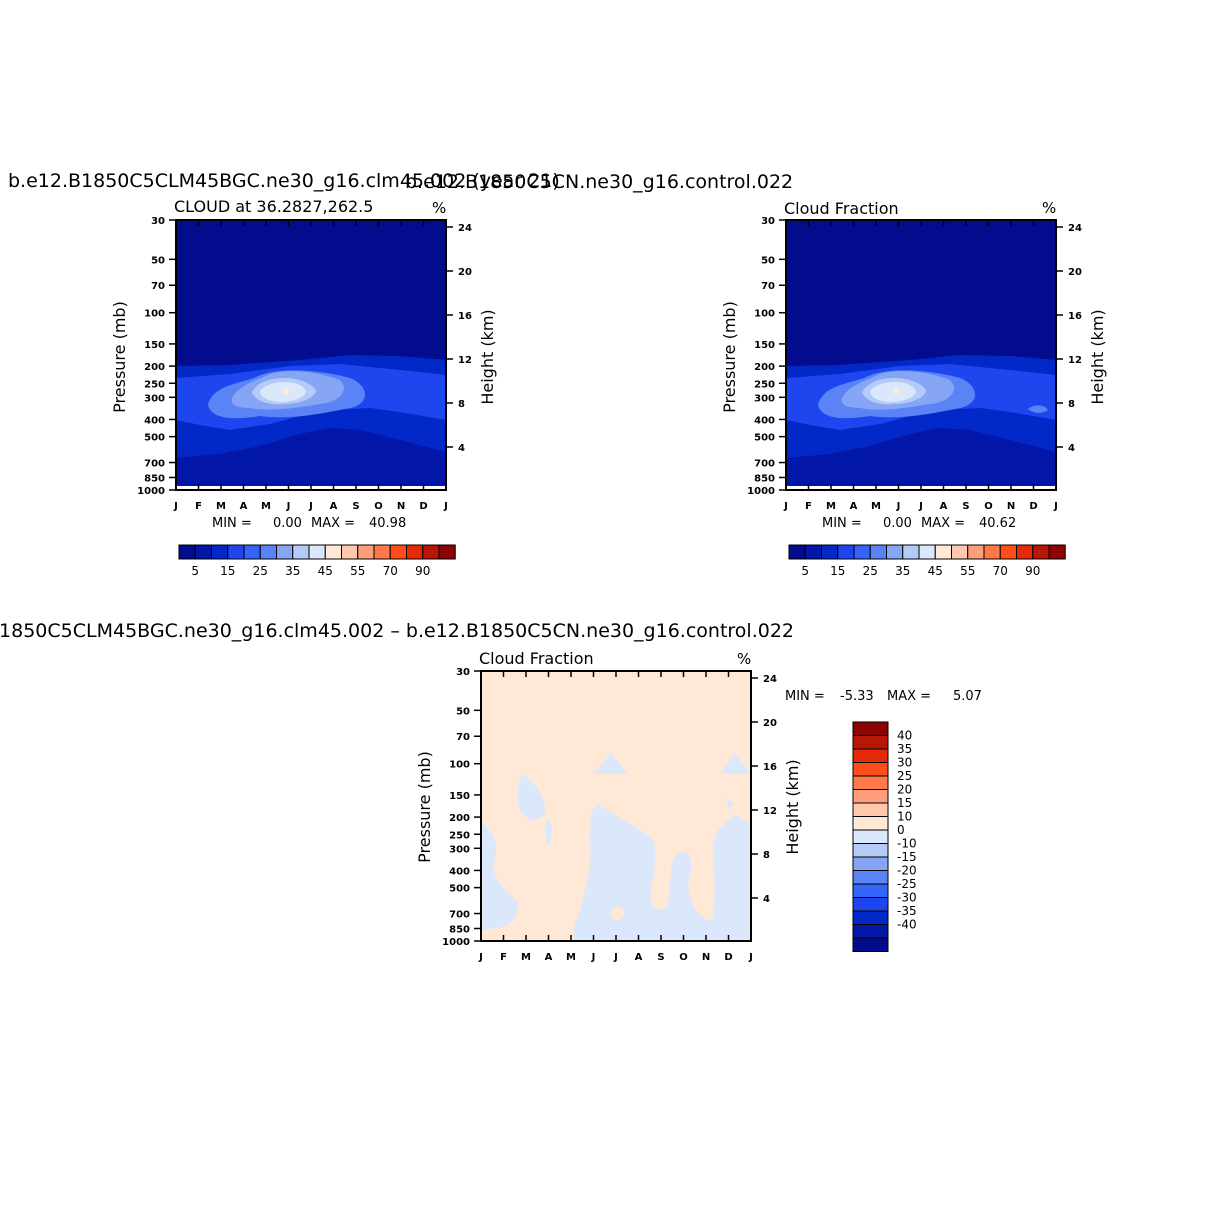 This screenshot has width=1230, height=1231. What do you see at coordinates (927, 561) in the screenshot?
I see `panel2-colorbar: 5 15 25 35 45 55 70 90` at bounding box center [927, 561].